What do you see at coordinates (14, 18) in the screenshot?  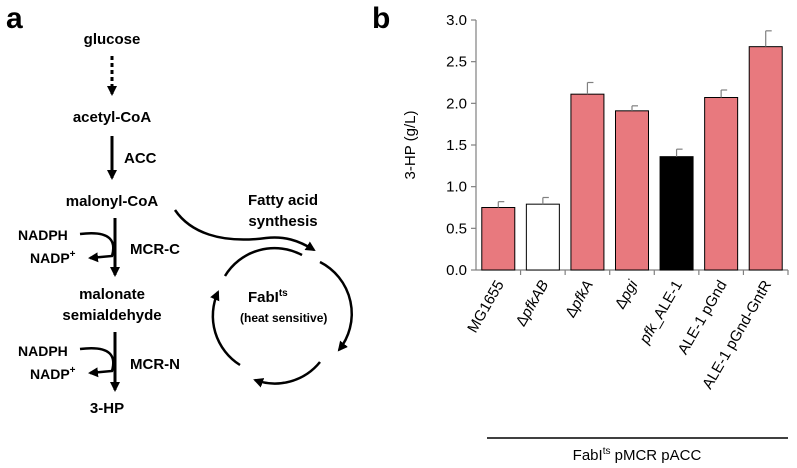 I see `panel-a-letter: a` at bounding box center [14, 18].